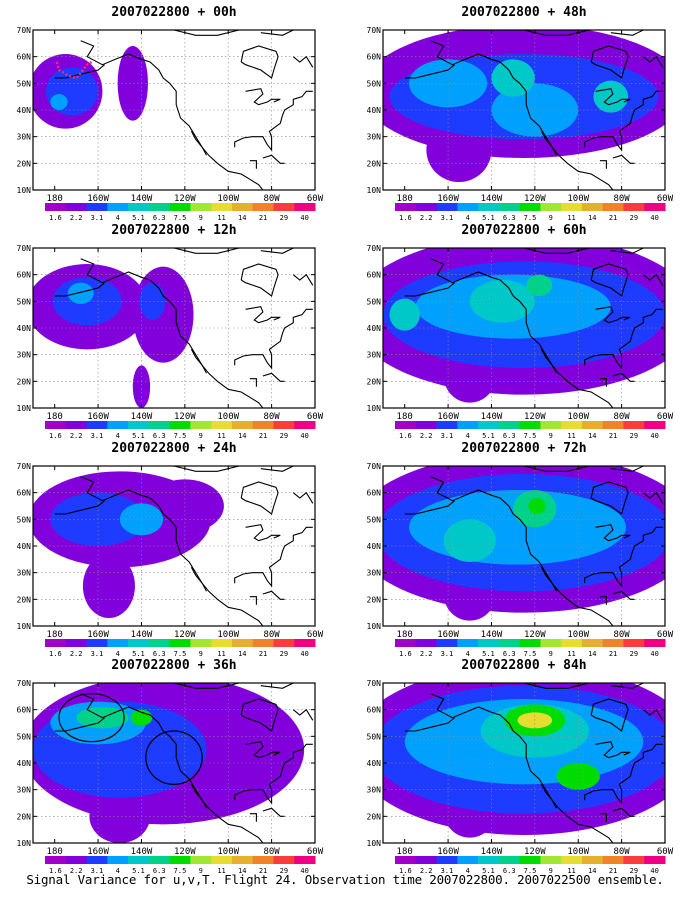 This screenshot has height=900, width=700. Describe the element at coordinates (174, 665) in the screenshot. I see `panel-title: 2007022800 + 36h` at that location.